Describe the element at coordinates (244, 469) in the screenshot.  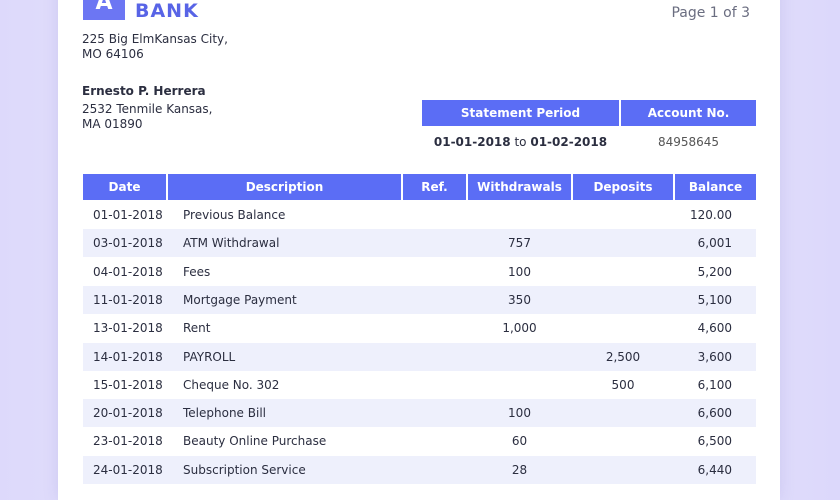
I see `table-cell: Subscription Service` at that location.